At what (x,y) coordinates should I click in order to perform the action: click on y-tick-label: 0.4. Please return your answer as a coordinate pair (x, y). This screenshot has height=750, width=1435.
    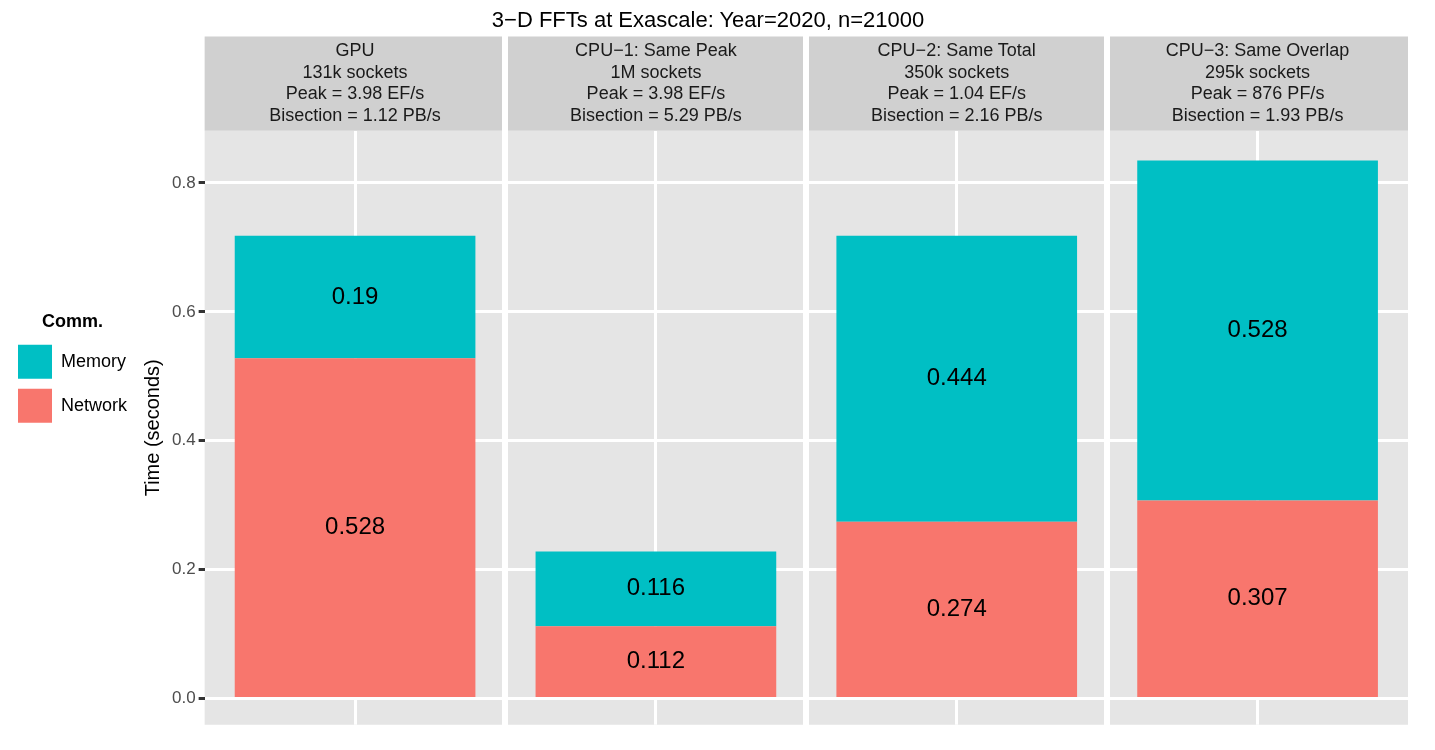
    Looking at the image, I should click on (184, 440).